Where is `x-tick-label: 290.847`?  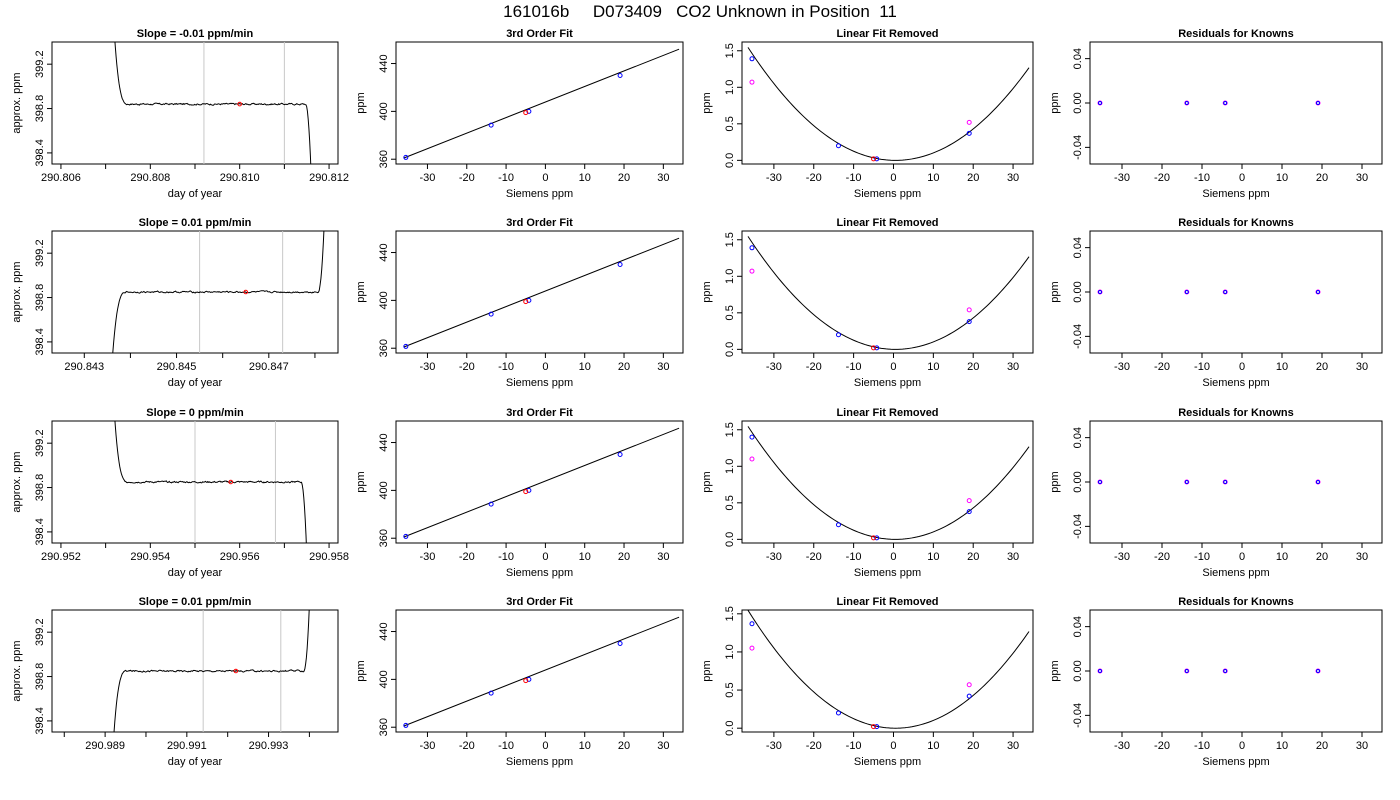
x-tick-label: 290.847 is located at coordinates (269, 367).